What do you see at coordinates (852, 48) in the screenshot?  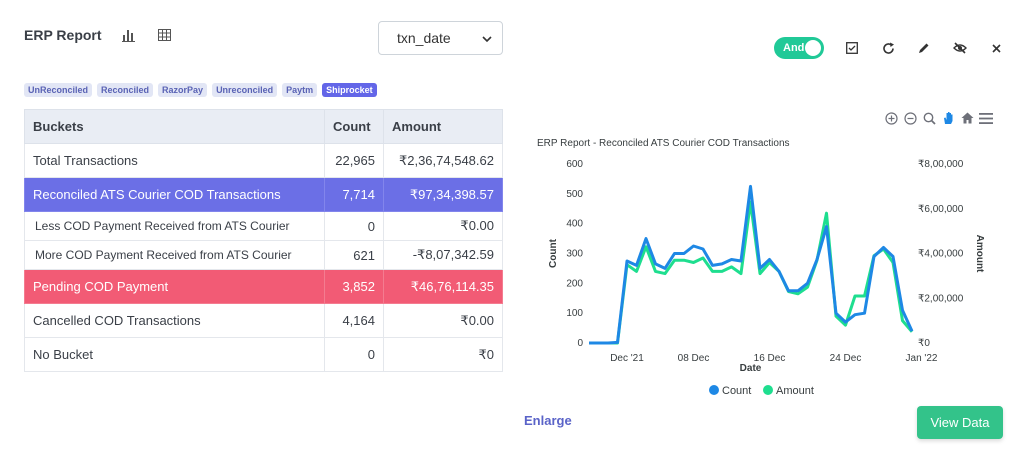 I see `checkbox-icon` at bounding box center [852, 48].